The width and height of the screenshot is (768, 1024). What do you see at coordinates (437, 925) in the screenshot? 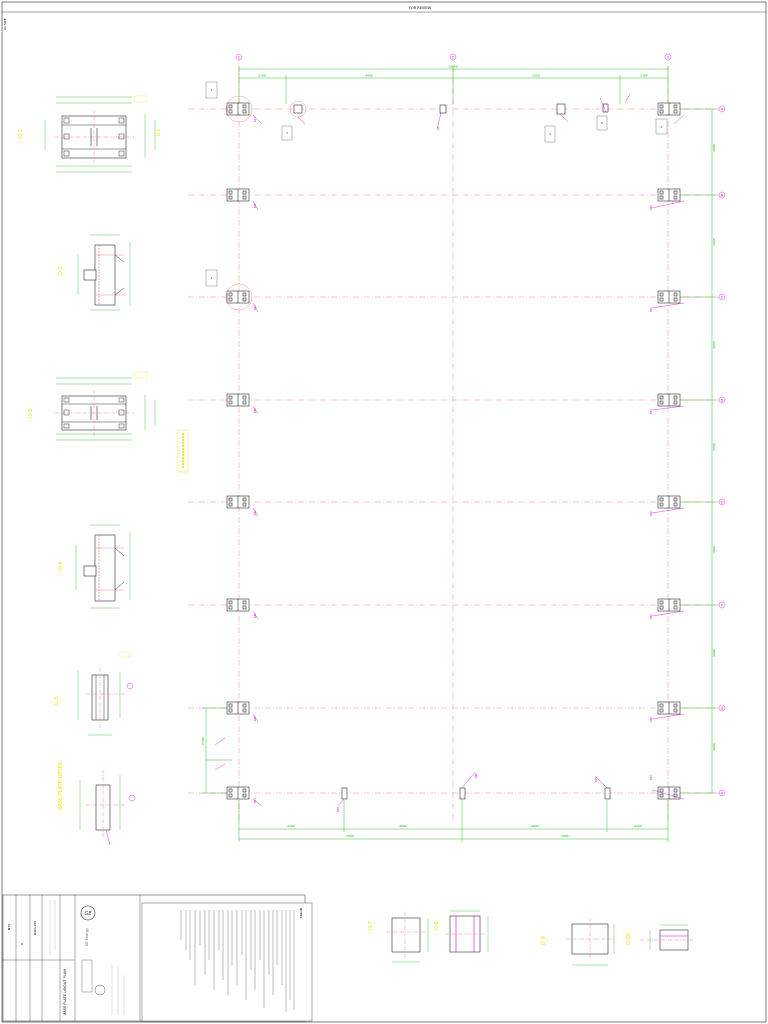
I see `detail-8-title: D-8` at bounding box center [437, 925].